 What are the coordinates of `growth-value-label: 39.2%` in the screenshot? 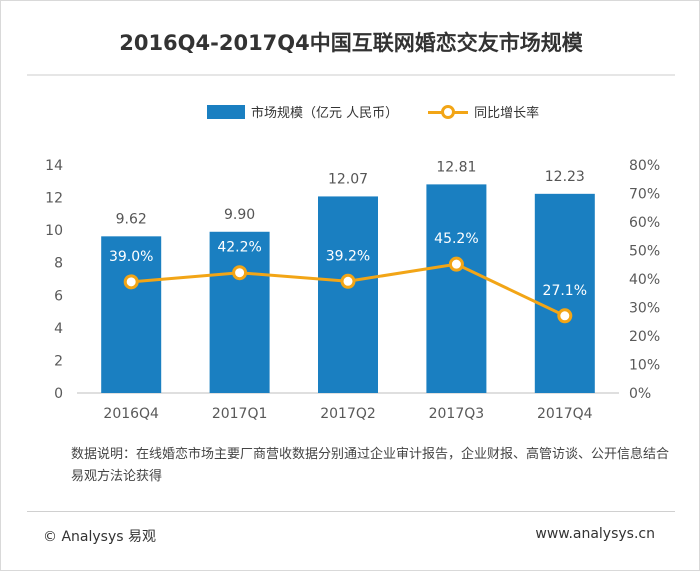 It's located at (348, 256).